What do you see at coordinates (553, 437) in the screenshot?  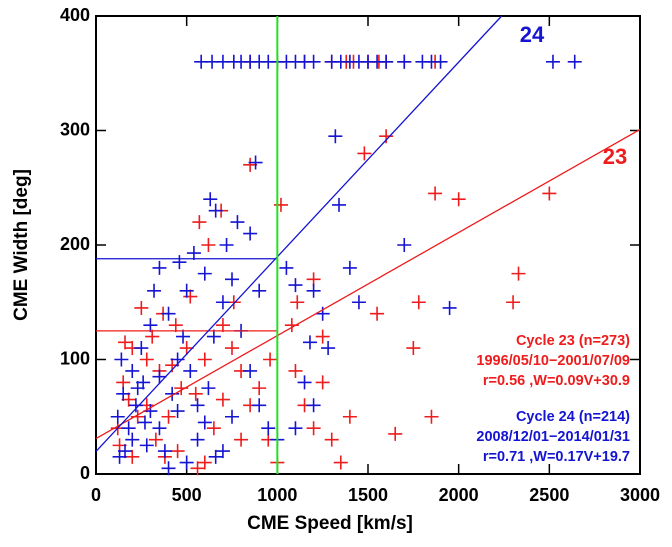 I see `stats-text: 2008/12/01−2014/01/31` at bounding box center [553, 437].